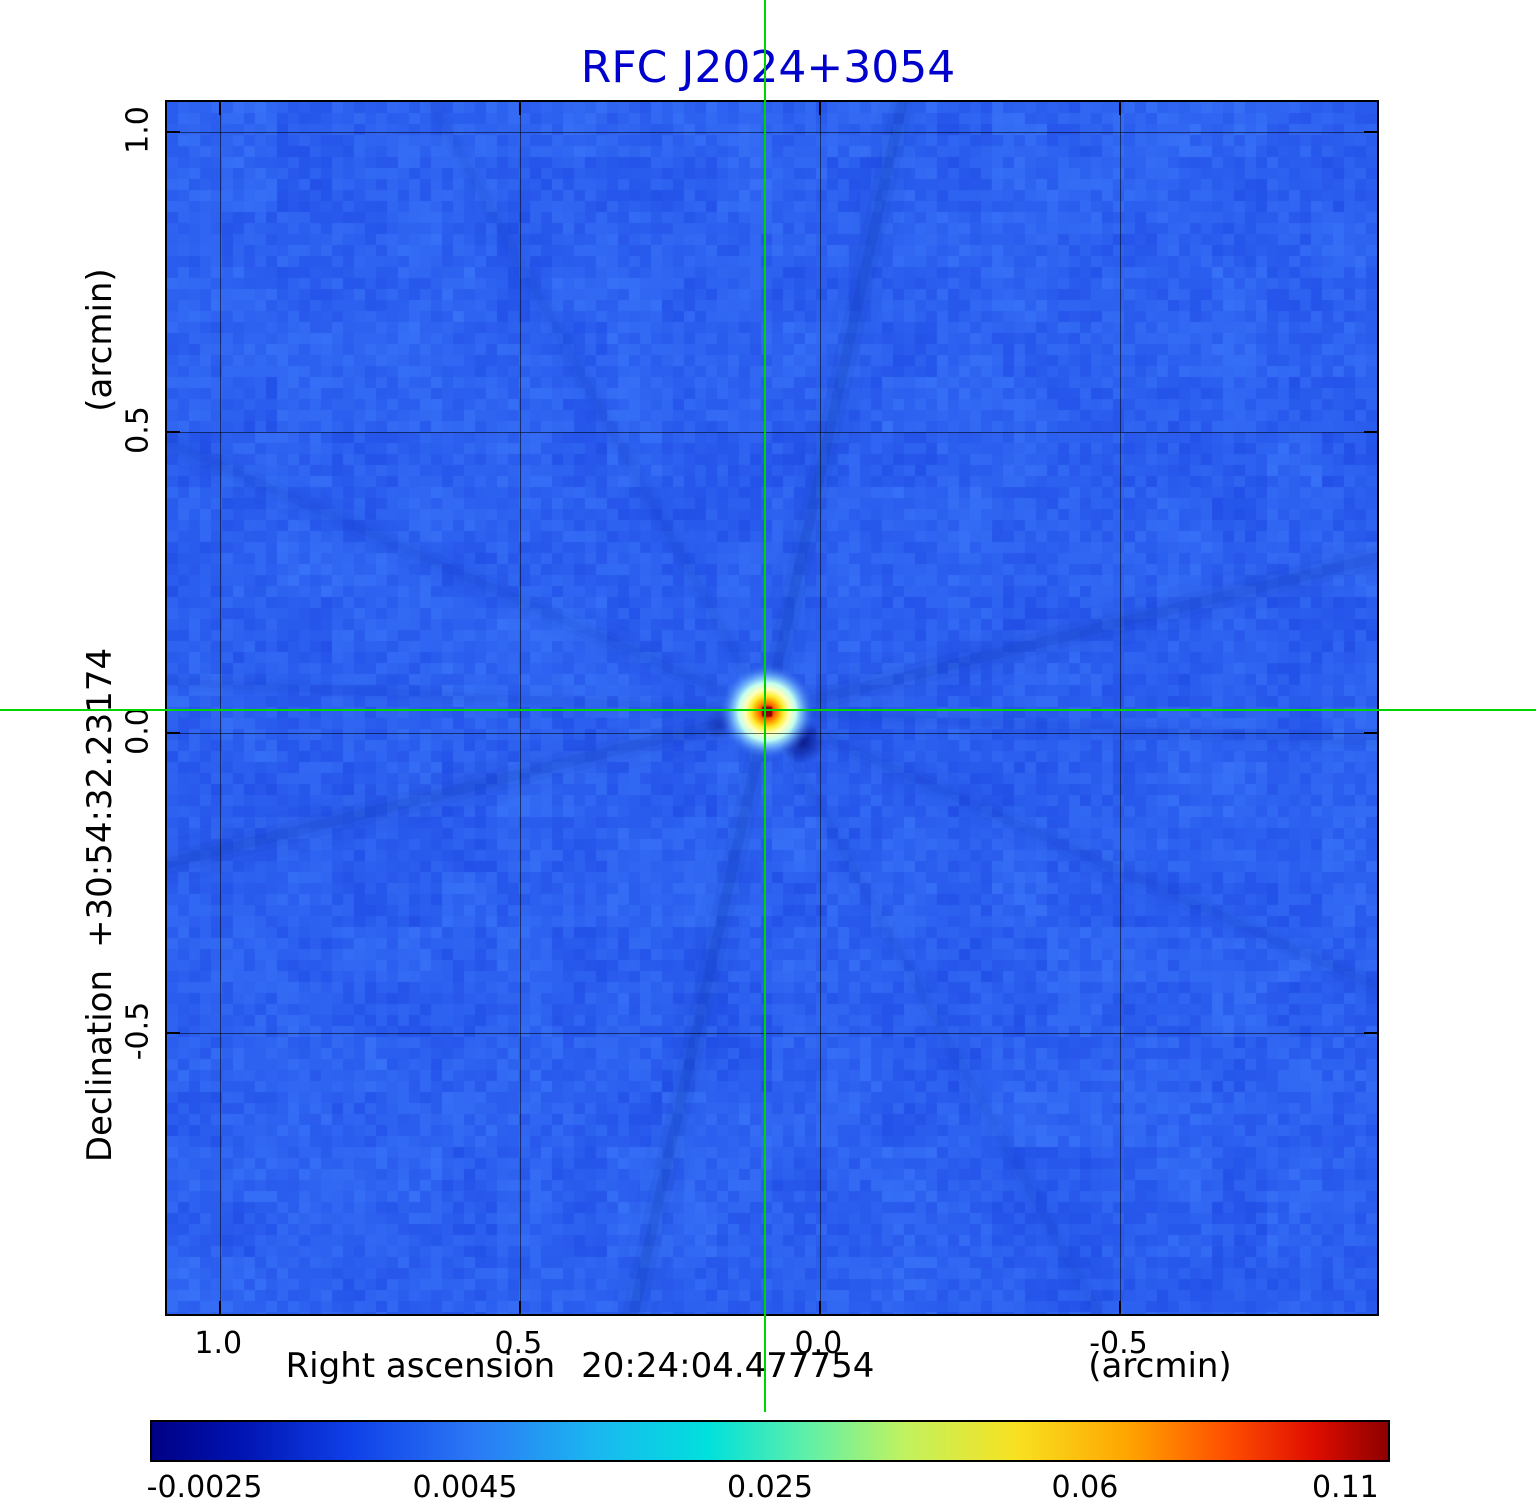 This screenshot has height=1511, width=1536. Describe the element at coordinates (100, 797) in the screenshot. I see `y-axis-coordinate: +30:54:32.23174` at that location.